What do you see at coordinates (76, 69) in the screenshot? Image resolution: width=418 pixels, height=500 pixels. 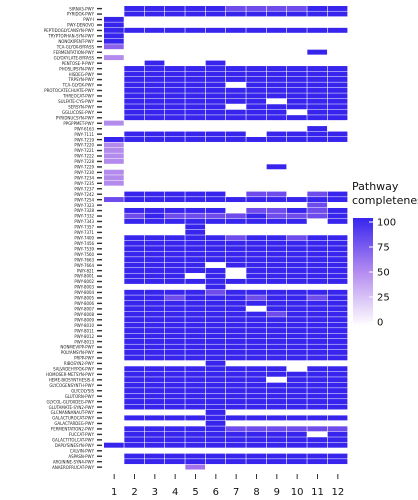 I see `row-label: PHOSLIPSYN-PWY` at bounding box center [76, 69].